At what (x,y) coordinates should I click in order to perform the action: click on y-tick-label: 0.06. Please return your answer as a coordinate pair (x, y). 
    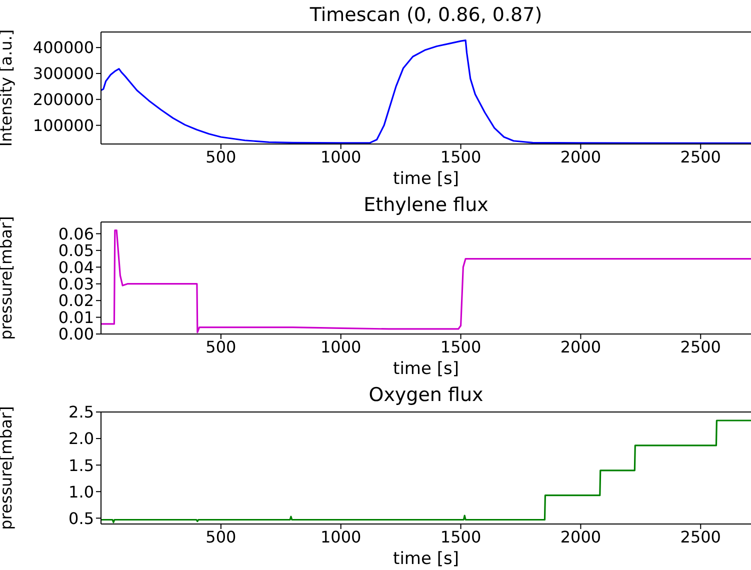
    Looking at the image, I should click on (76, 234).